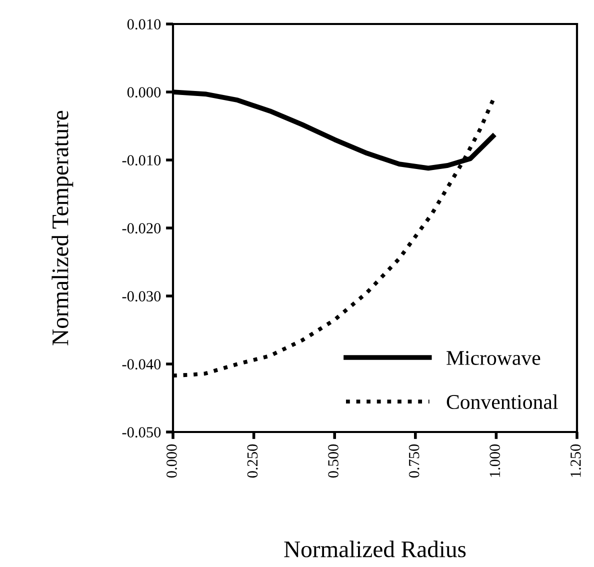 This screenshot has height=567, width=594. Describe the element at coordinates (144, 24) in the screenshot. I see `y-tick-label: 0.010` at that location.